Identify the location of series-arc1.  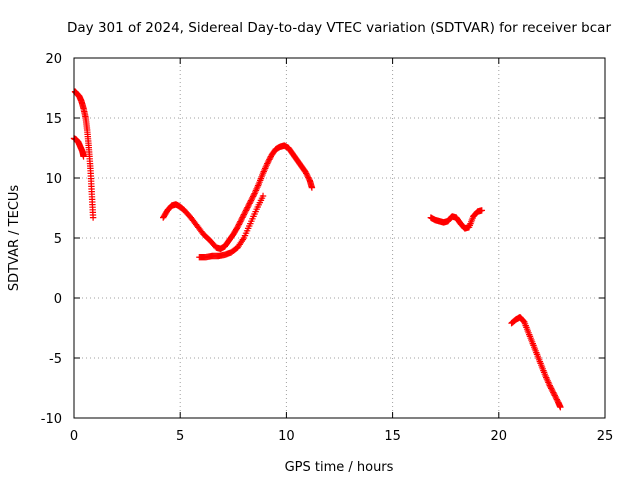
(84, 154).